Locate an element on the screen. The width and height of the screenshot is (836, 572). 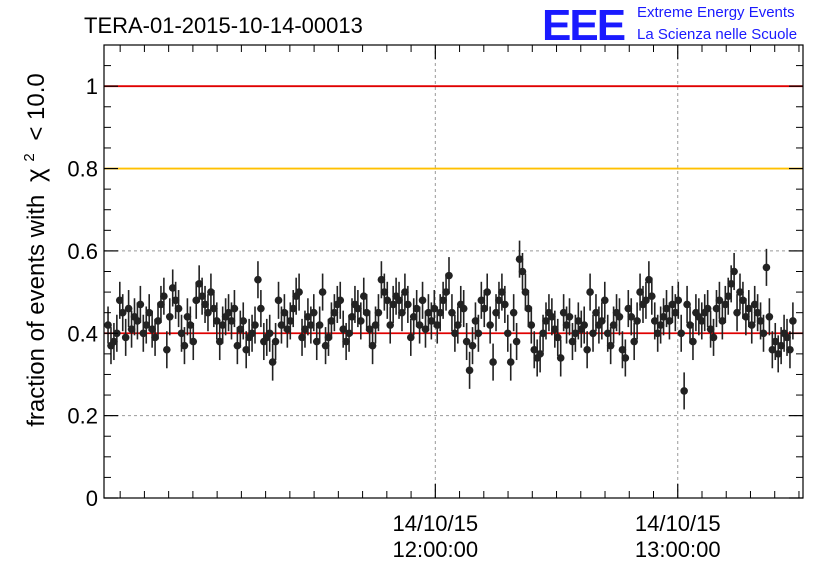
y-axis-label-sup: 2 is located at coordinates (29, 157).